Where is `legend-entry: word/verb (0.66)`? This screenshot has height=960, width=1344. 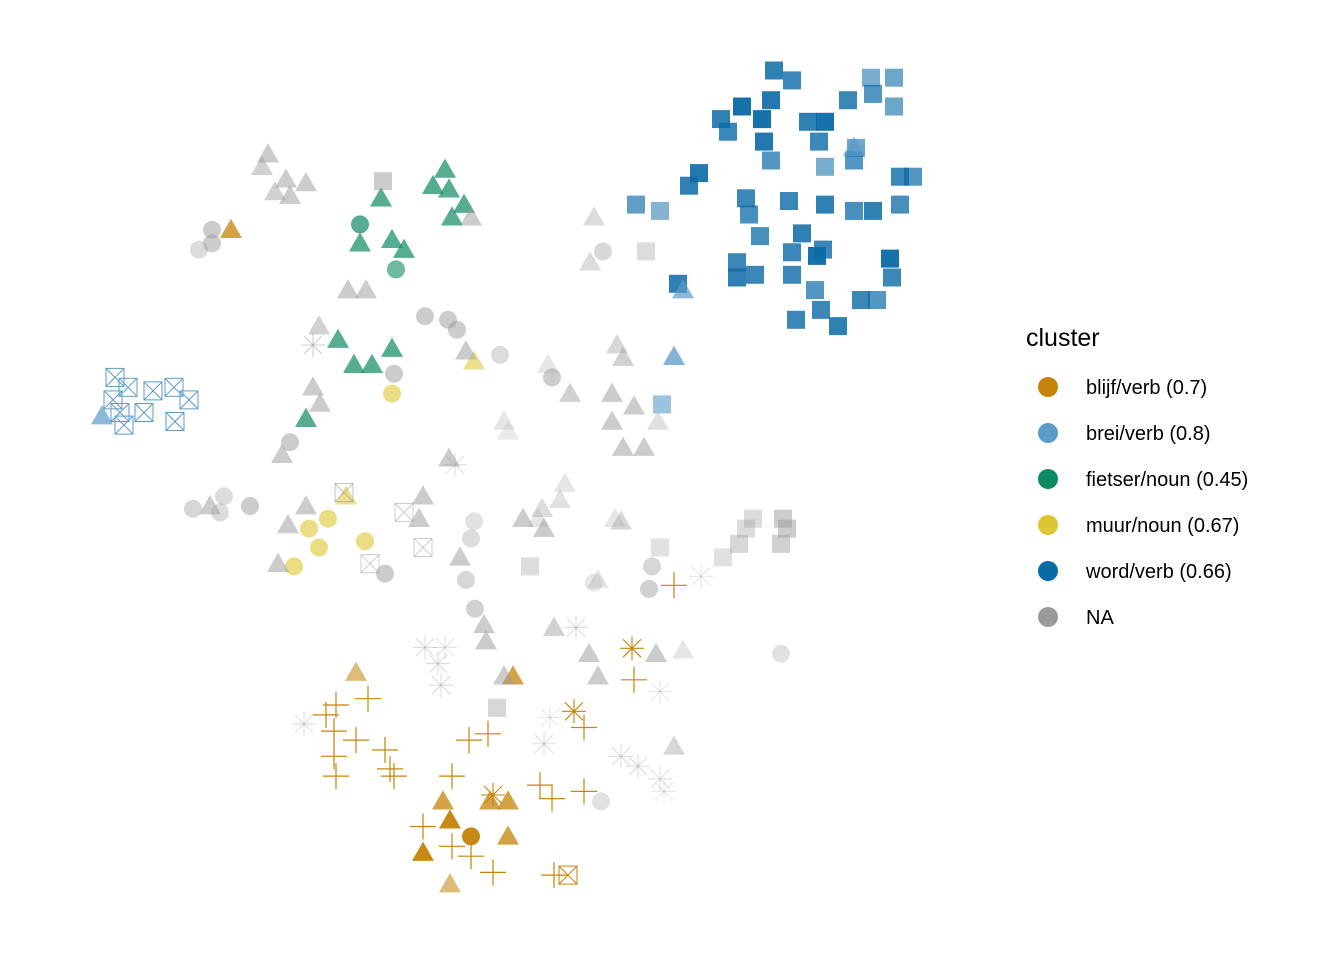 legend-entry: word/verb (0.66) is located at coordinates (1135, 572).